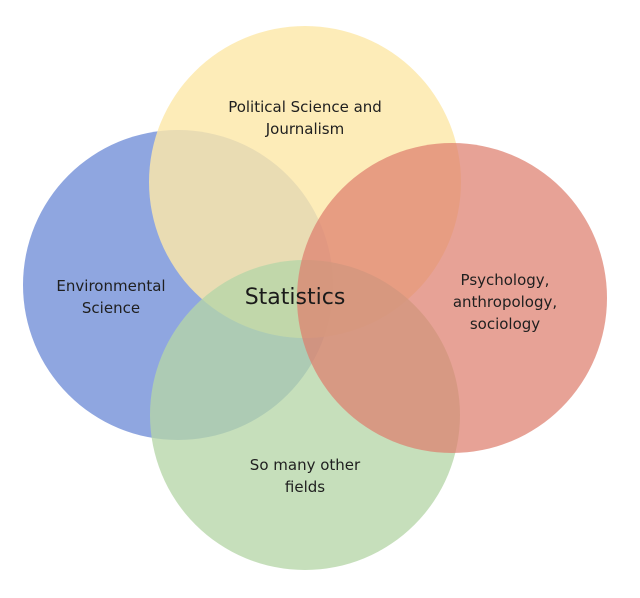 This screenshot has width=640, height=598. What do you see at coordinates (295, 297) in the screenshot?
I see `label-statistics: Statistics` at bounding box center [295, 297].